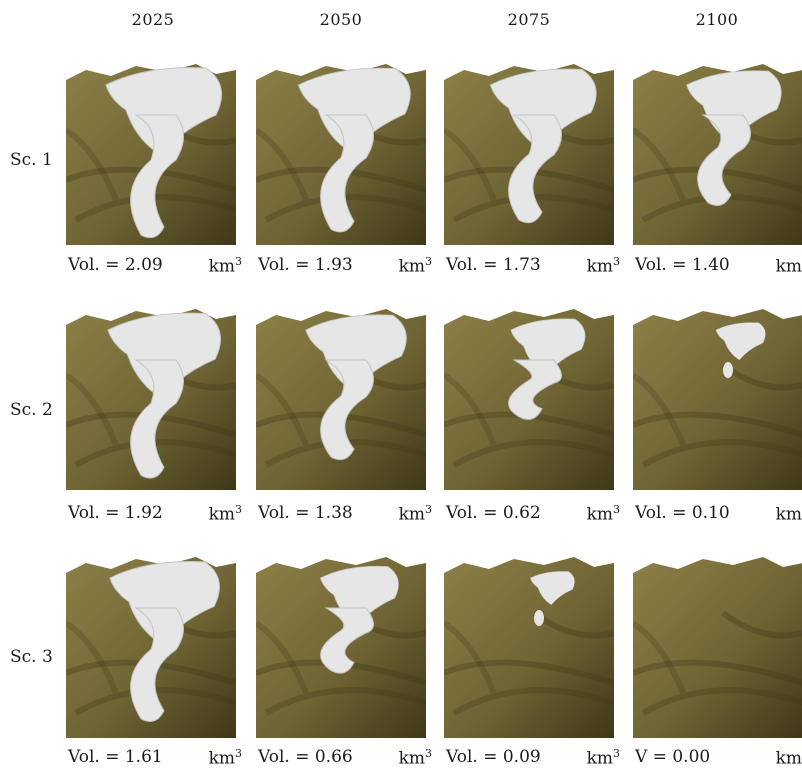 This screenshot has height=777, width=802. I want to click on volume-label: Vol. = 1.61 km3, so click(158, 762).